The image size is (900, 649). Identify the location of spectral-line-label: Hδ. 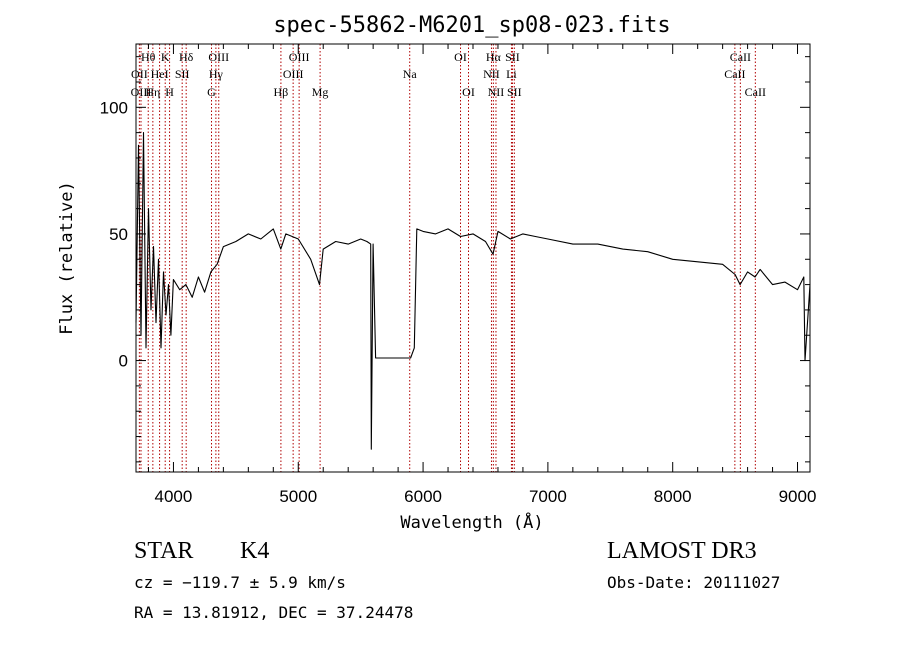
(186, 57).